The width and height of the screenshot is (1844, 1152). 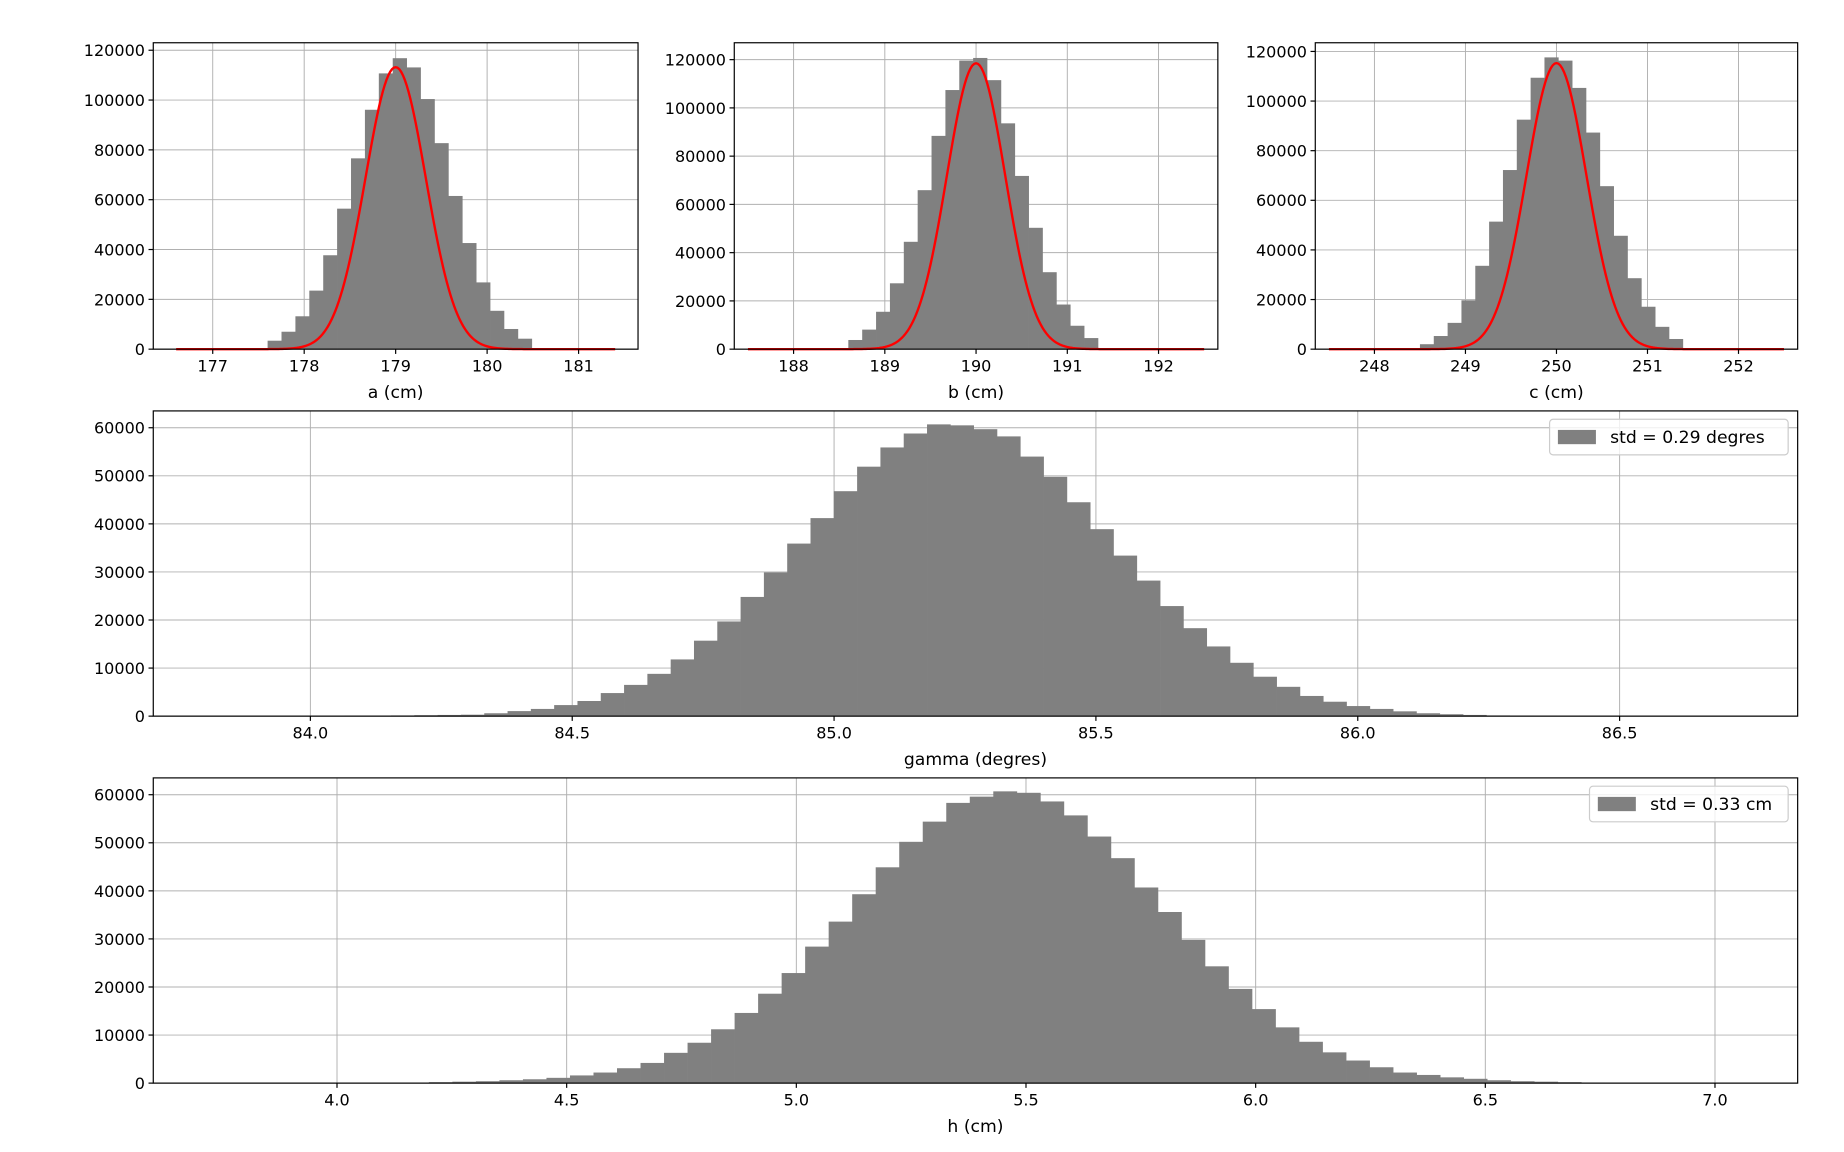 What do you see at coordinates (119, 249) in the screenshot?
I see `y-tick-label: 40000` at bounding box center [119, 249].